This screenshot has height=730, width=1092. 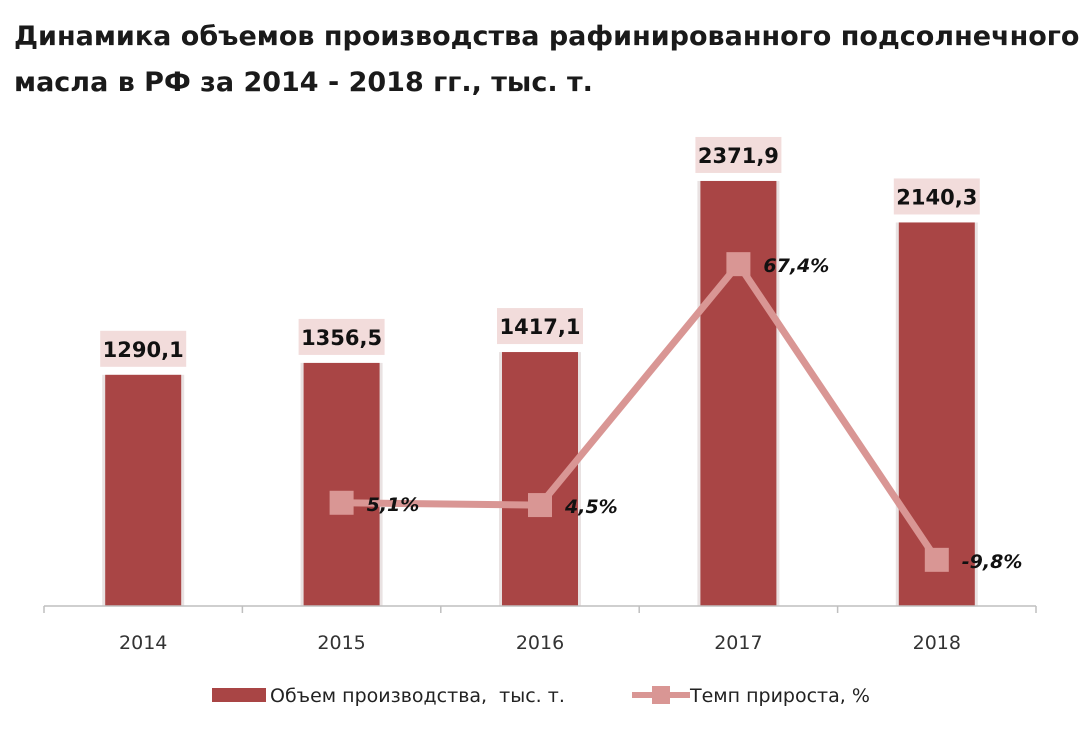 What do you see at coordinates (738, 264) in the screenshot?
I see `growth-rate-marker-2017` at bounding box center [738, 264].